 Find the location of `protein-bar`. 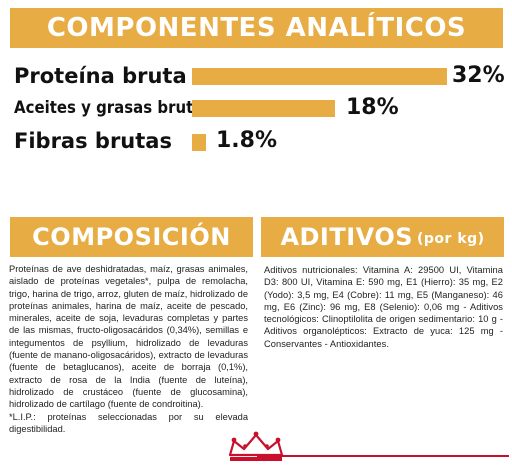

protein-bar is located at coordinates (319, 76).